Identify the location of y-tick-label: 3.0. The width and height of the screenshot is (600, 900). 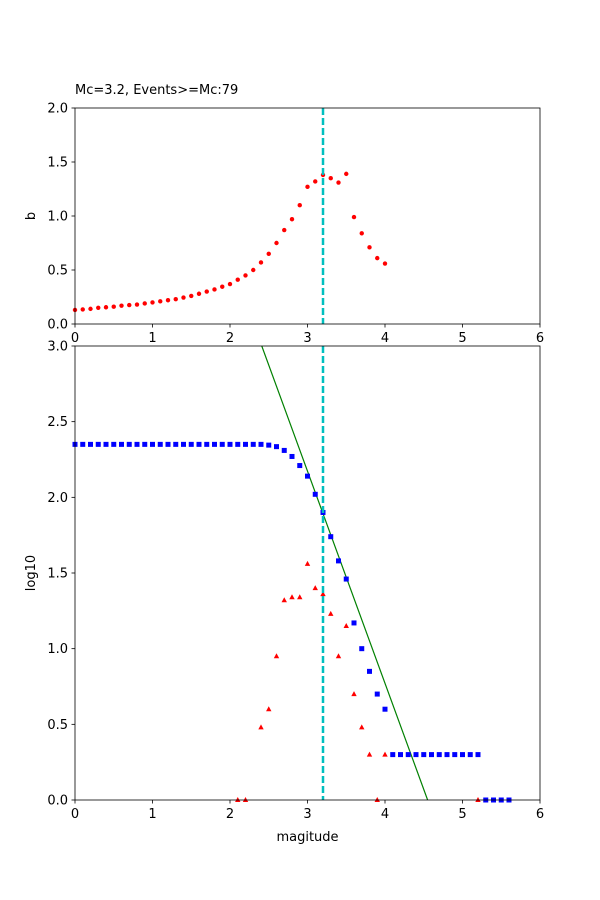
(57, 347).